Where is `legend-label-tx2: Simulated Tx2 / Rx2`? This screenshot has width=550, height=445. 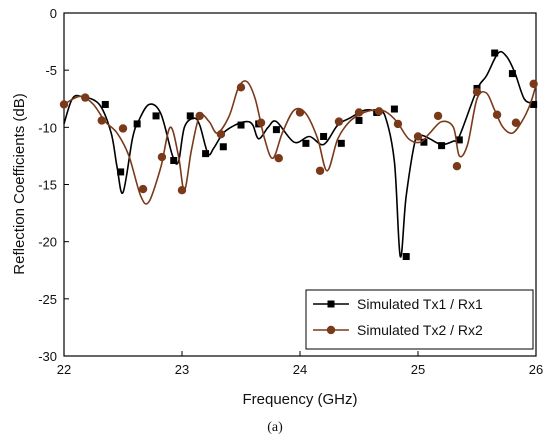
legend-label-tx2: Simulated Tx2 / Rx2 is located at coordinates (420, 330).